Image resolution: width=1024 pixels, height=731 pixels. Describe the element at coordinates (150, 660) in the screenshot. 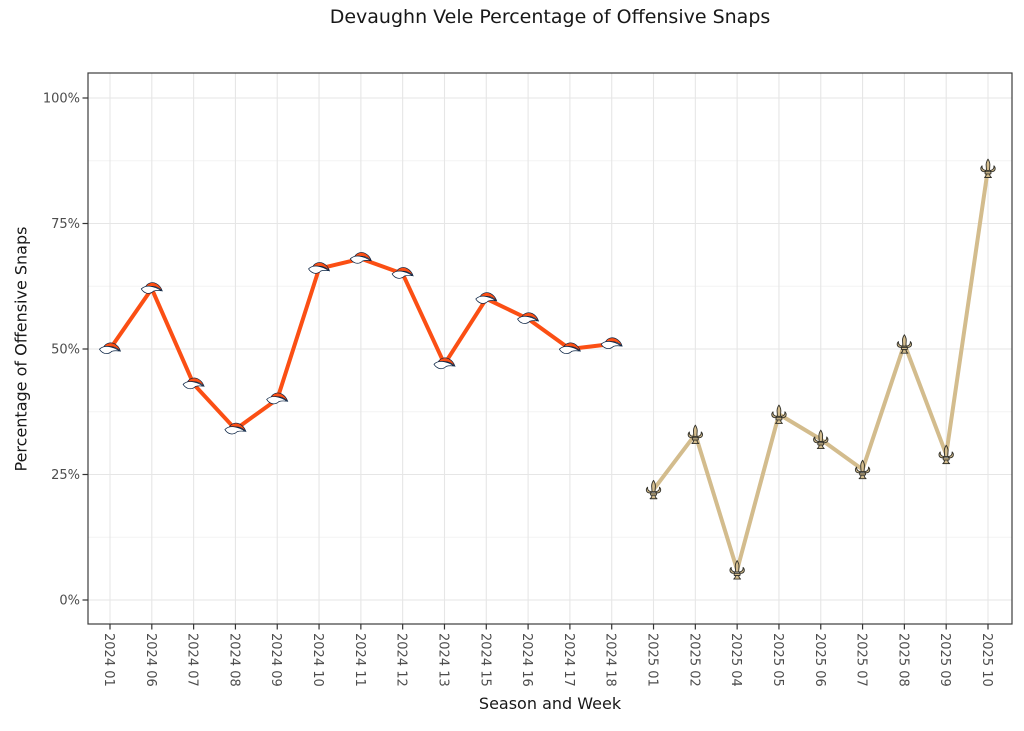

I see `x-tick-label: 2024 06` at that location.